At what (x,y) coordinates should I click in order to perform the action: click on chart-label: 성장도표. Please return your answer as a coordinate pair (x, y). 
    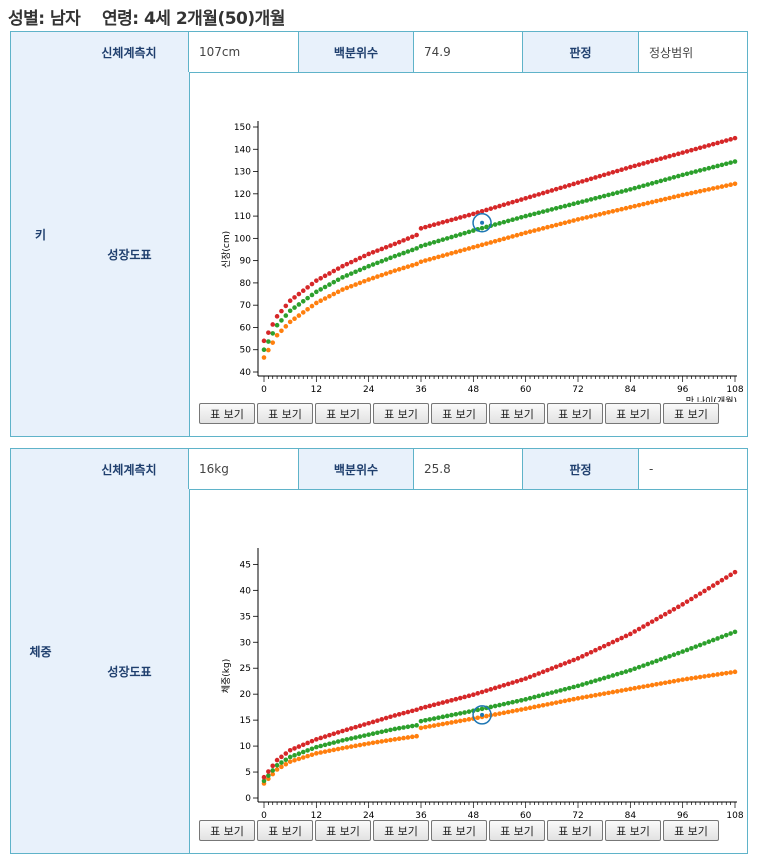
    Looking at the image, I should click on (130, 254).